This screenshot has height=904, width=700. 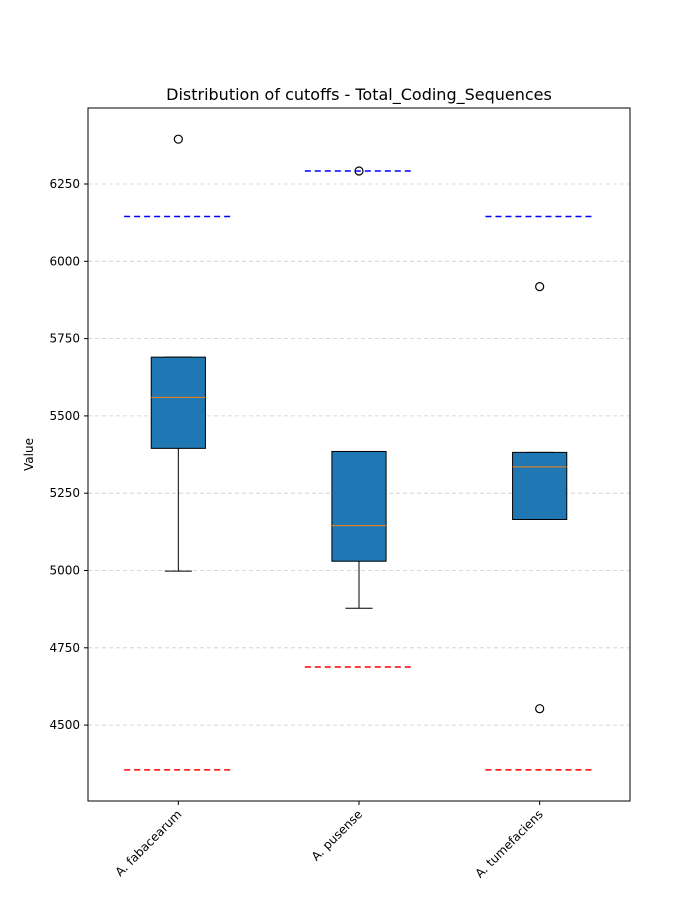 What do you see at coordinates (64, 184) in the screenshot?
I see `y-tick-label-6250: 6250` at bounding box center [64, 184].